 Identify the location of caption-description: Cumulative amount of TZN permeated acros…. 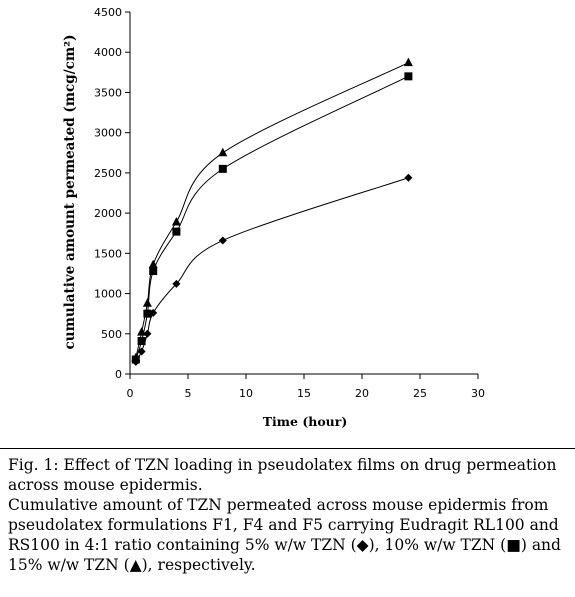
(284, 535).